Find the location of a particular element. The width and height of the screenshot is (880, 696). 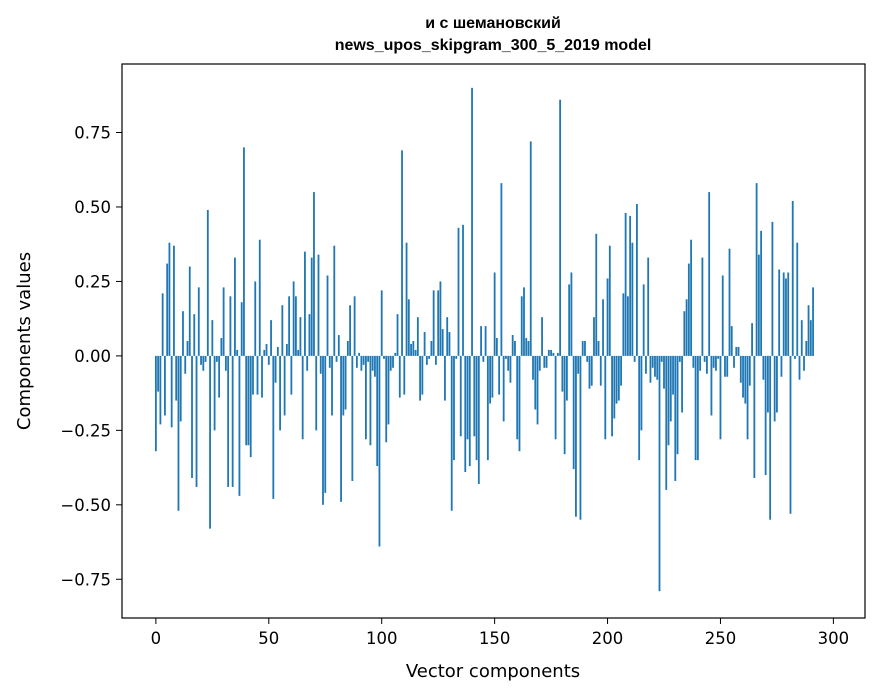

x-axis-label: Vector components is located at coordinates (493, 671).